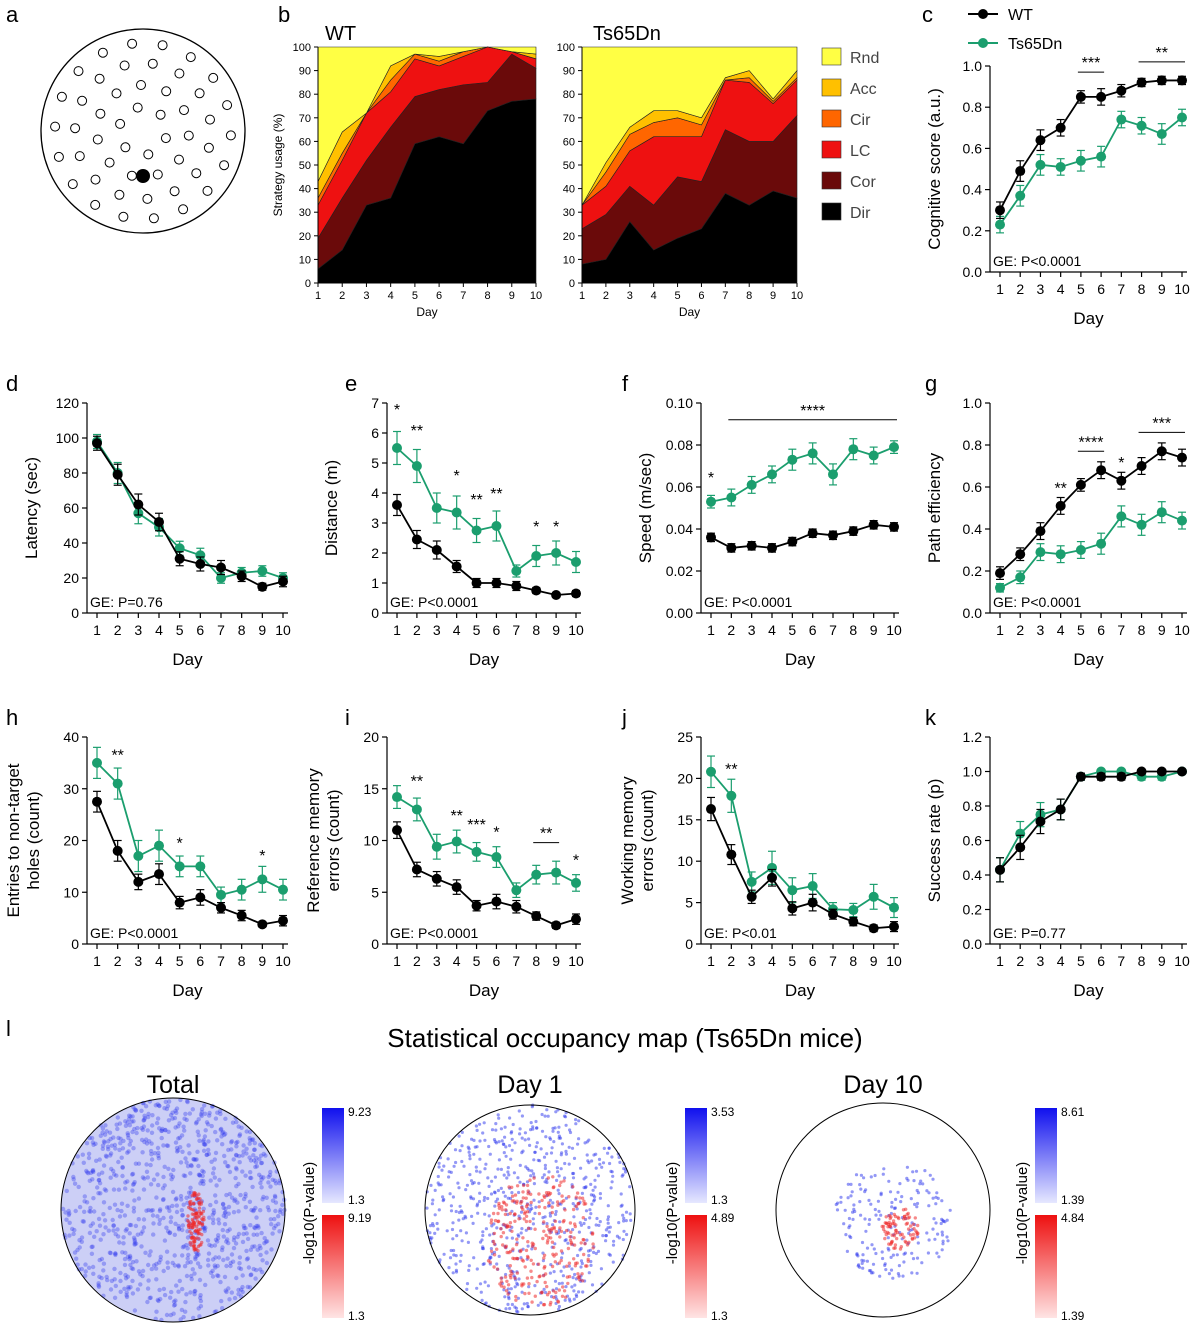 The image size is (1200, 1327). What do you see at coordinates (1182, 289) in the screenshot?
I see `x-tick-label: 10` at bounding box center [1182, 289].